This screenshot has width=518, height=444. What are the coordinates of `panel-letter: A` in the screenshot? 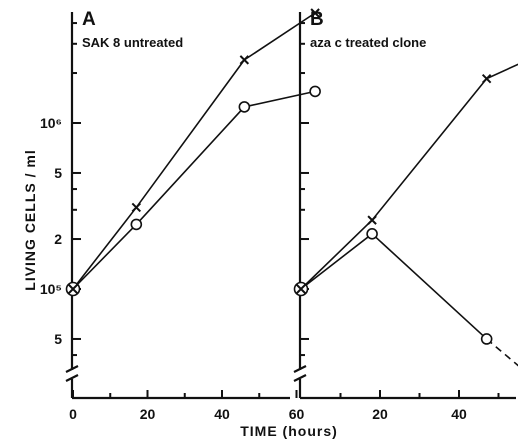 It's located at (89, 19).